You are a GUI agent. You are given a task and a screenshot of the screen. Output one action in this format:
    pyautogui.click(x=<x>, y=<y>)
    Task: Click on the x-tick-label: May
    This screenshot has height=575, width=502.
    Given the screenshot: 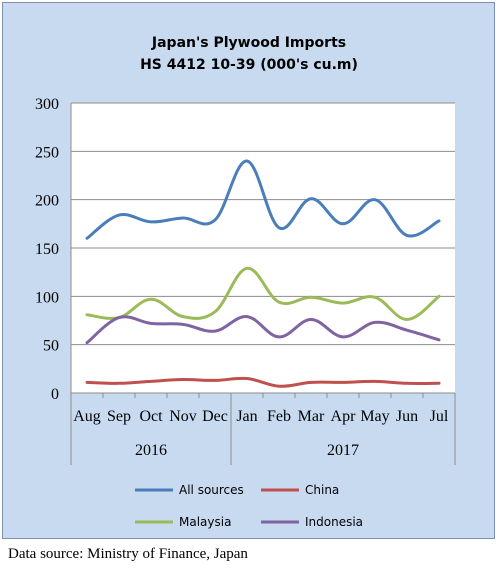 What is the action you would take?
    pyautogui.click(x=374, y=416)
    